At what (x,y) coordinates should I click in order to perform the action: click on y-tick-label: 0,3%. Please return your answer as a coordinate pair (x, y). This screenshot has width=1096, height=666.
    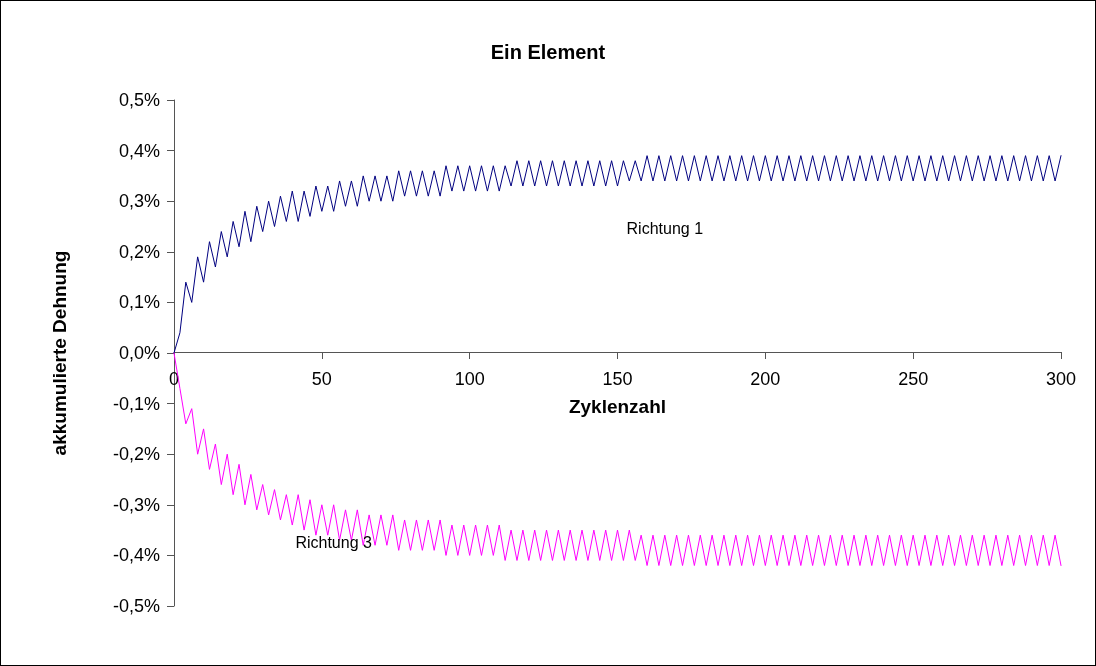
    Looking at the image, I should click on (139, 201).